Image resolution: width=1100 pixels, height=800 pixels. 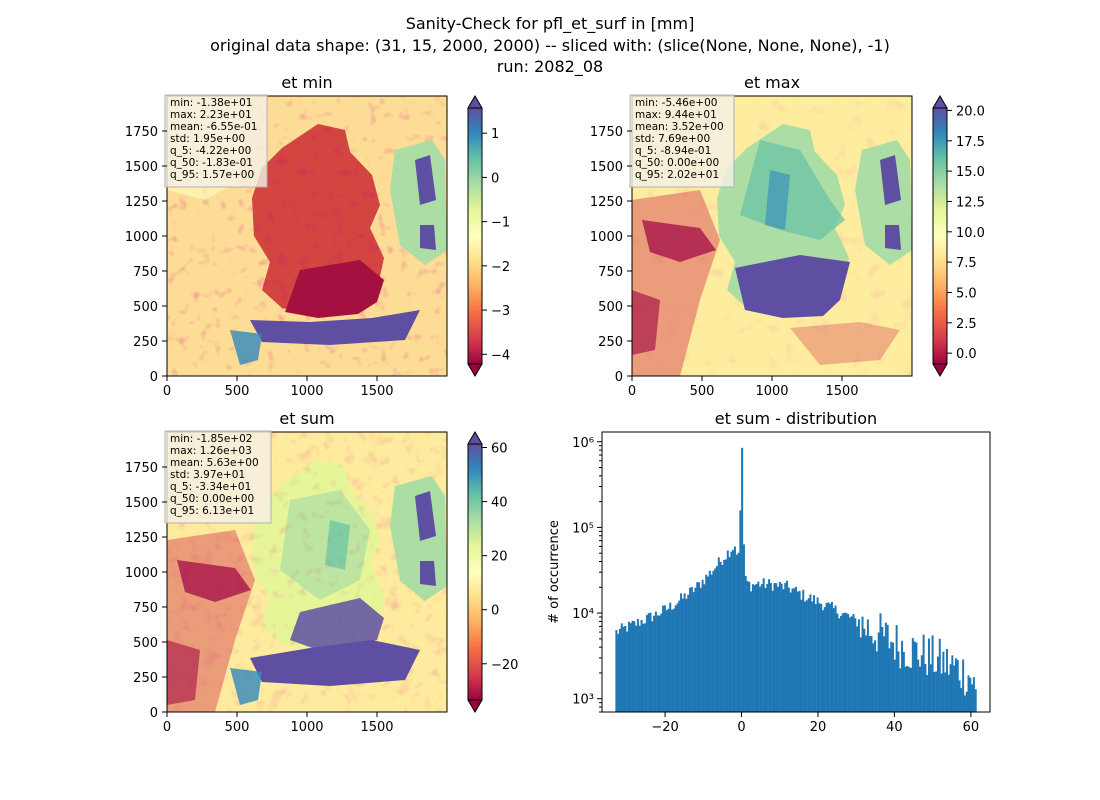 What do you see at coordinates (966, 293) in the screenshot?
I see `colorbar-tick-label: 5.0` at bounding box center [966, 293].